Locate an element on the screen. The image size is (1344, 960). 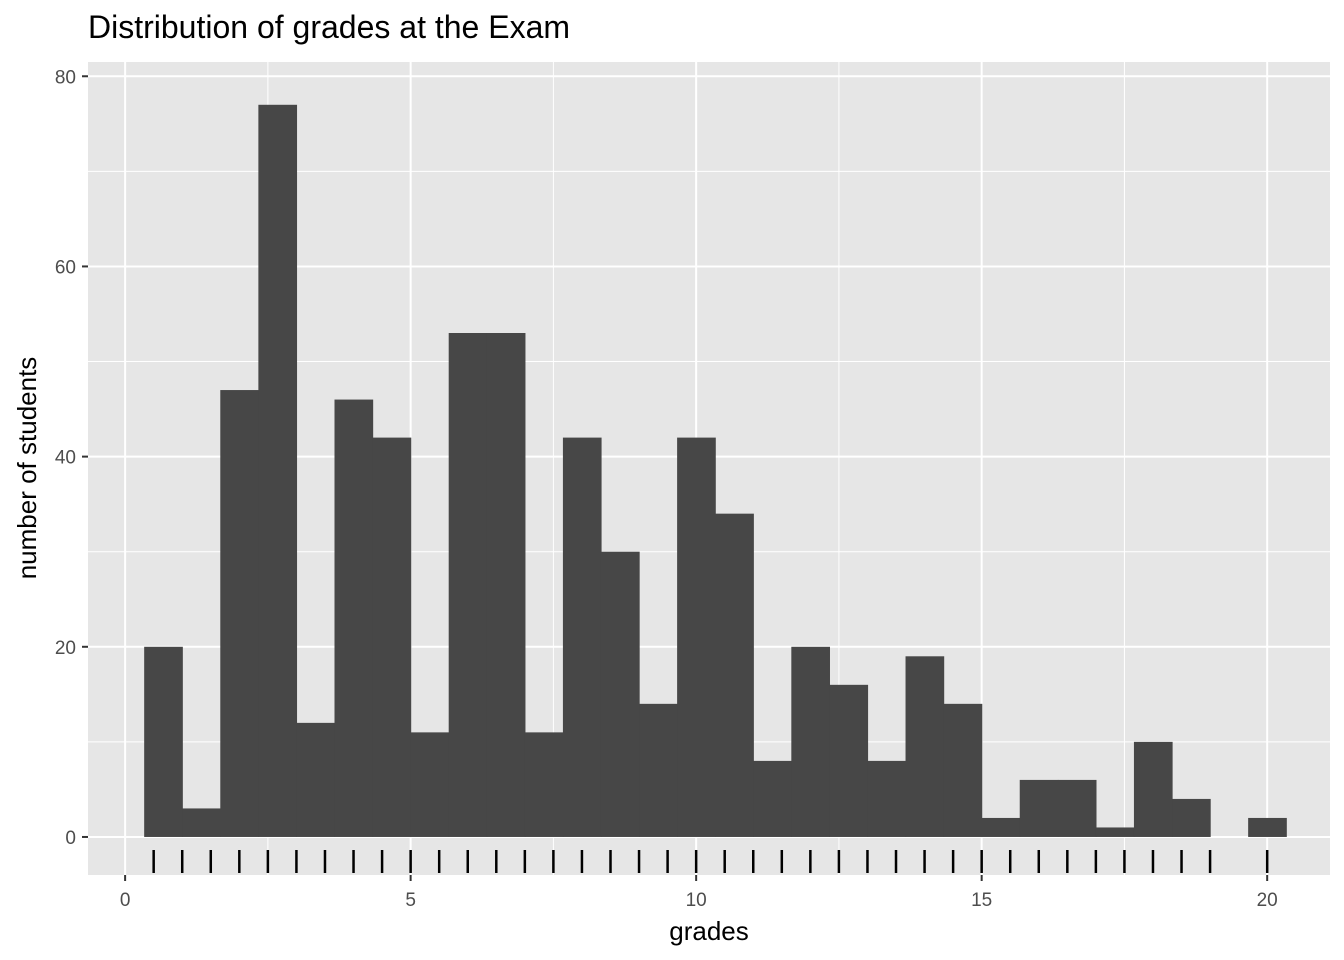
x-axis: 0 5 10 15 20 is located at coordinates (699, 893).